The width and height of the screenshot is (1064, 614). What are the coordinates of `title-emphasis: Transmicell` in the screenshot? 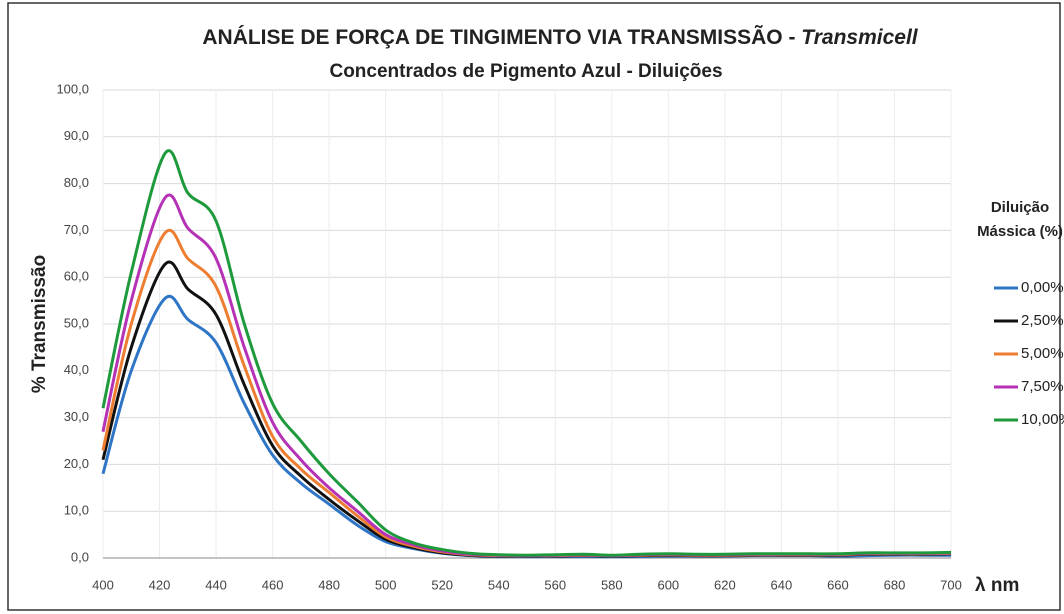 It's located at (860, 37).